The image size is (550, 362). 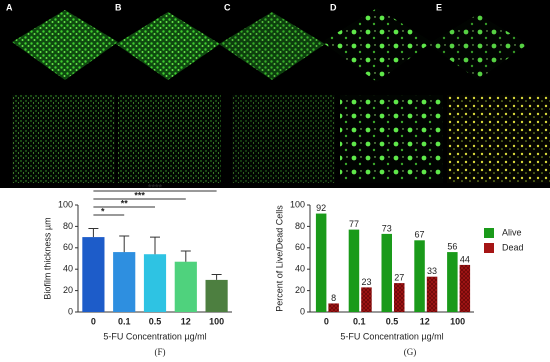 What do you see at coordinates (513, 247) in the screenshot?
I see `legend-label: Dead` at bounding box center [513, 247].